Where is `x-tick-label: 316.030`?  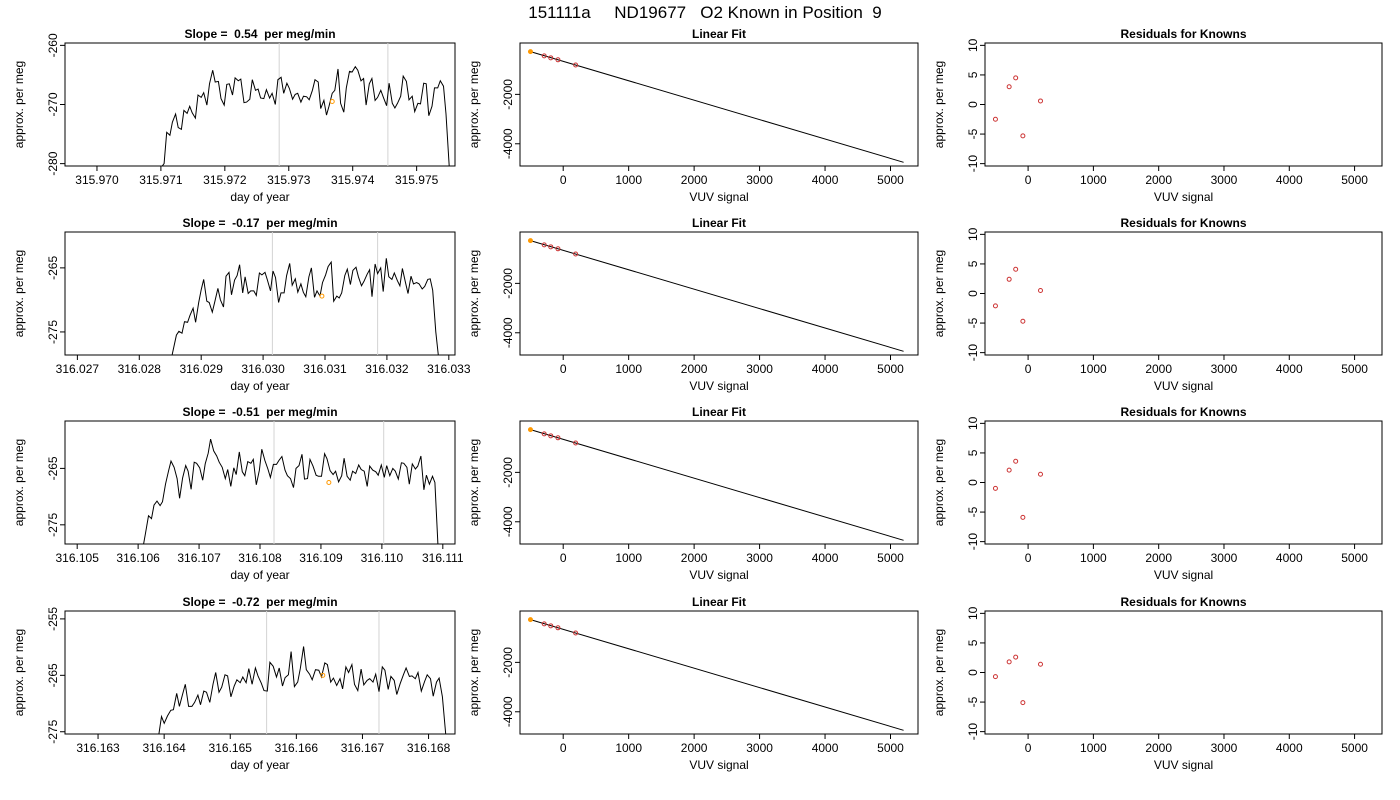 x-tick-label: 316.030 is located at coordinates (263, 369).